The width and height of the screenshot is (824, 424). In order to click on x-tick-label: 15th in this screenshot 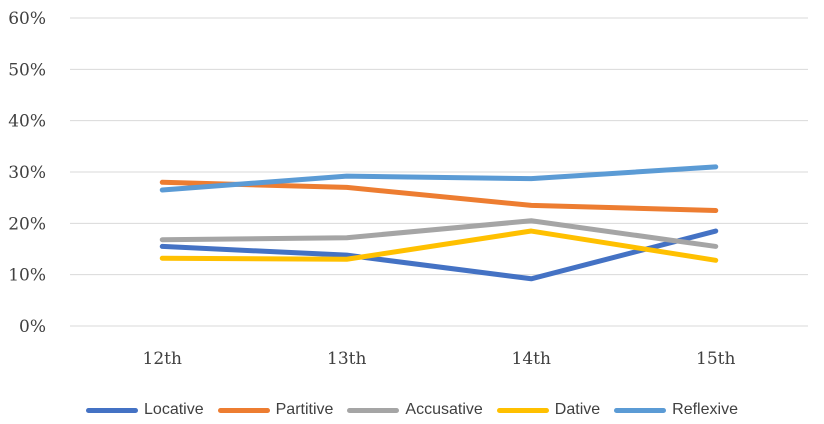, I will do `click(715, 359)`.